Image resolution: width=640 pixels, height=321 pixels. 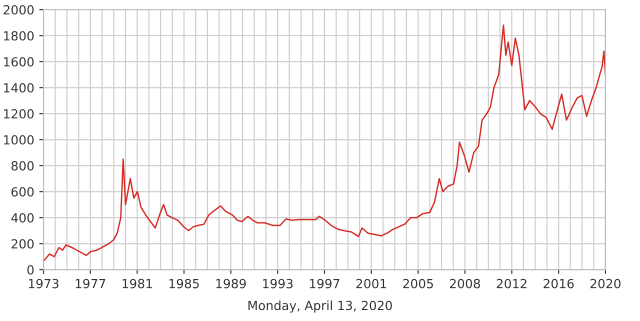 What do you see at coordinates (231, 283) in the screenshot?
I see `x-tick-label: 1989` at bounding box center [231, 283].